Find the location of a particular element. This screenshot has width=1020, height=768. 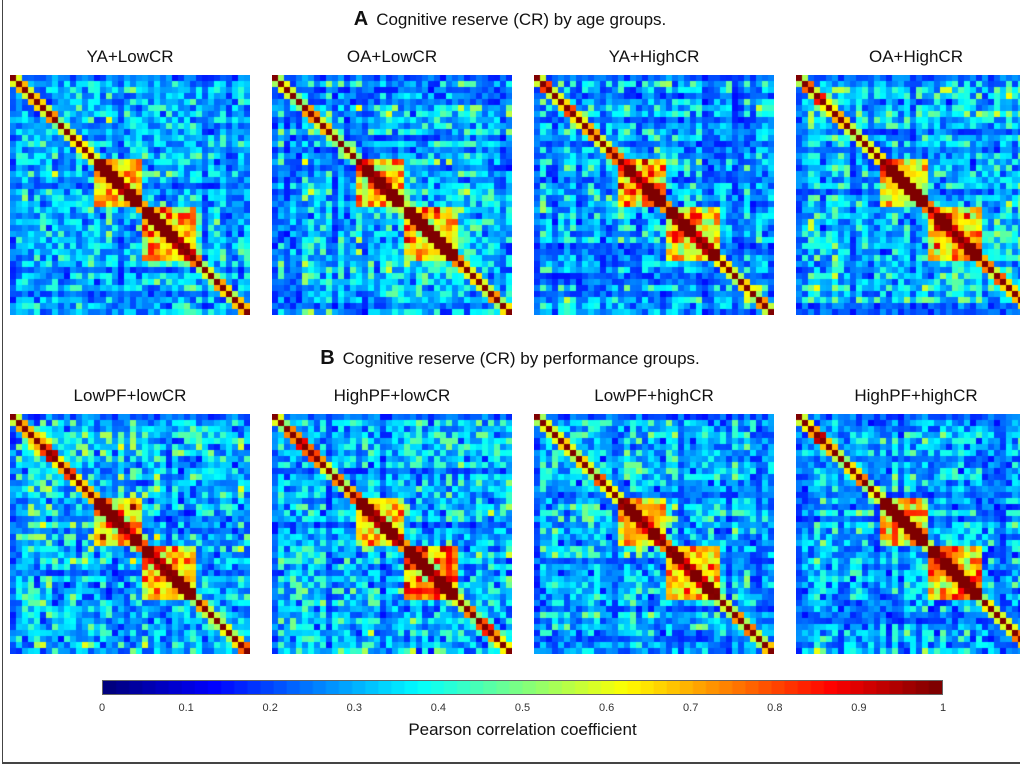

panel-title: HighPF+highCR is located at coordinates (916, 395).